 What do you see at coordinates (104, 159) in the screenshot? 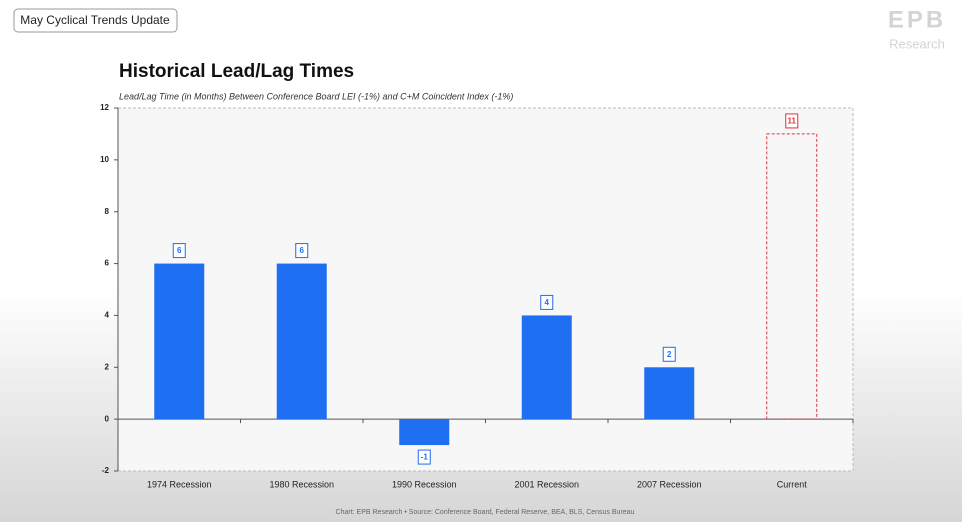
I see `y-tick-label: 10` at bounding box center [104, 159].